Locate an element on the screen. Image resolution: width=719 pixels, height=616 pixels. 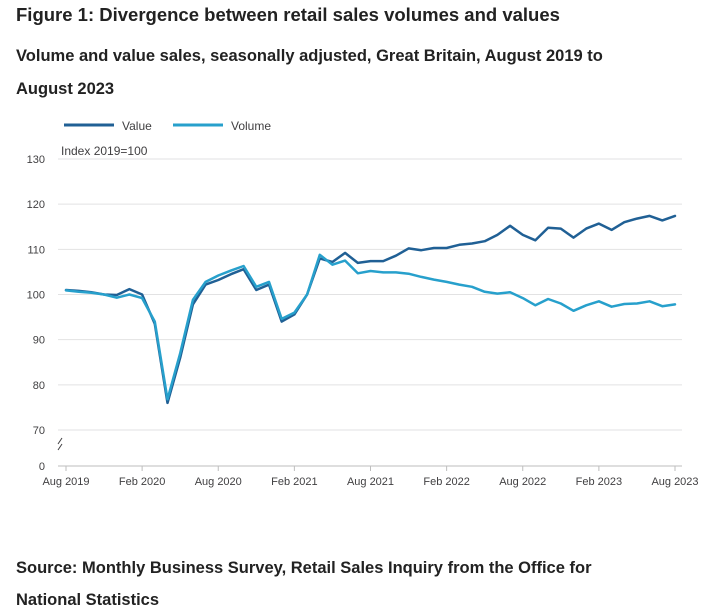
y-tick-label: 130 is located at coordinates (36, 160).